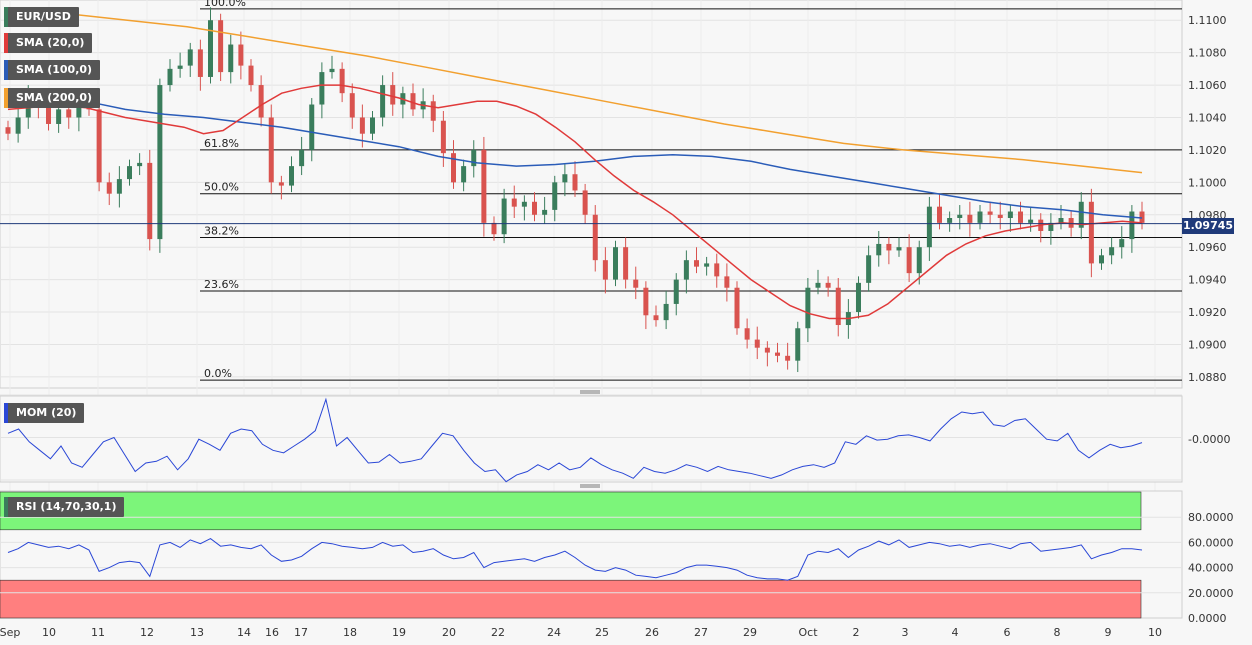  What do you see at coordinates (905, 632) in the screenshot?
I see `time-tick-label: 3` at bounding box center [905, 632].